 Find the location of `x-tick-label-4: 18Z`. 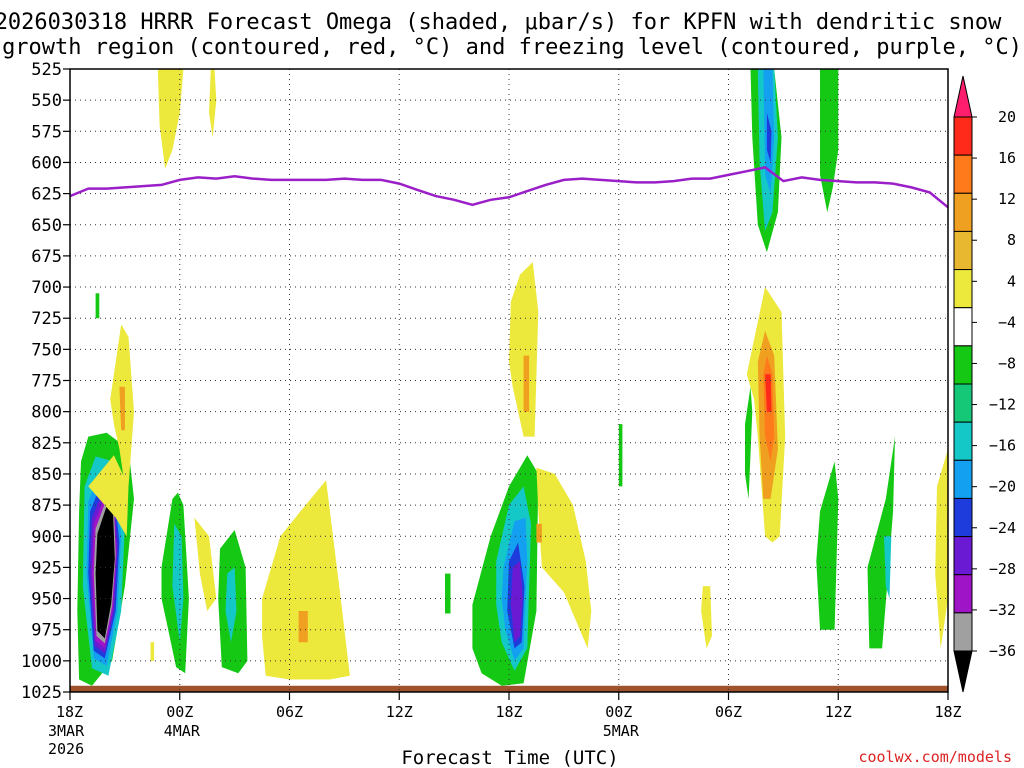

x-tick-label-4: 18Z is located at coordinates (508, 712).